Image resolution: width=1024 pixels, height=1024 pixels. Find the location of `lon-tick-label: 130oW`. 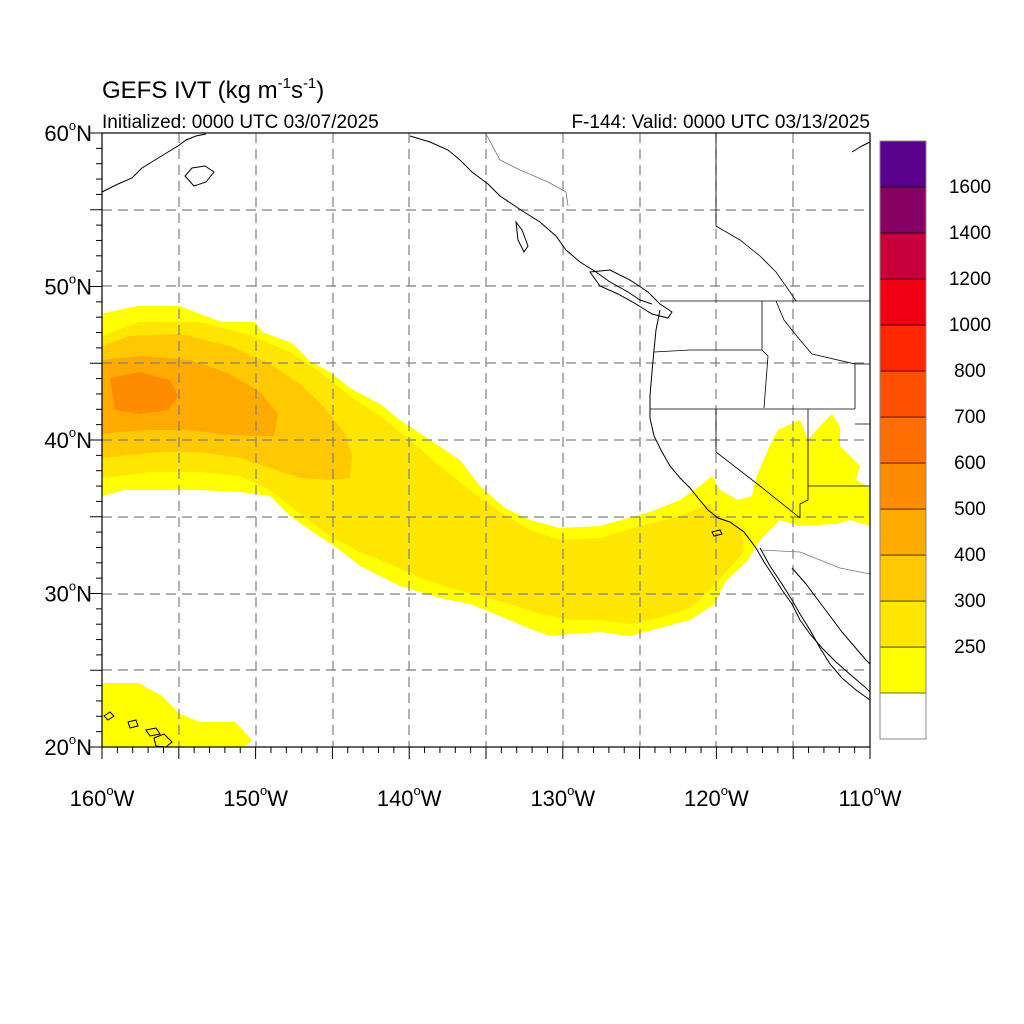

lon-tick-label: 130oW is located at coordinates (562, 797).